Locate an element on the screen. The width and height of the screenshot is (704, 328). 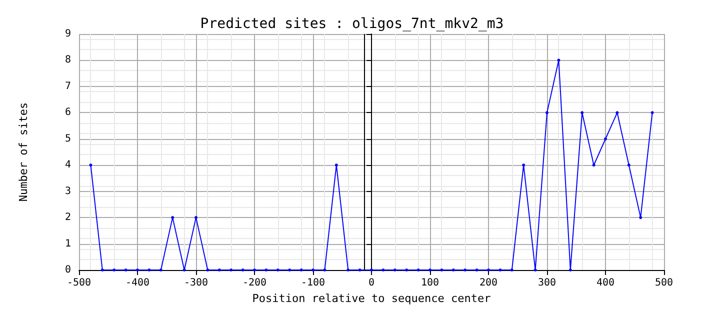
x-tick-label: 500 is located at coordinates (664, 283).